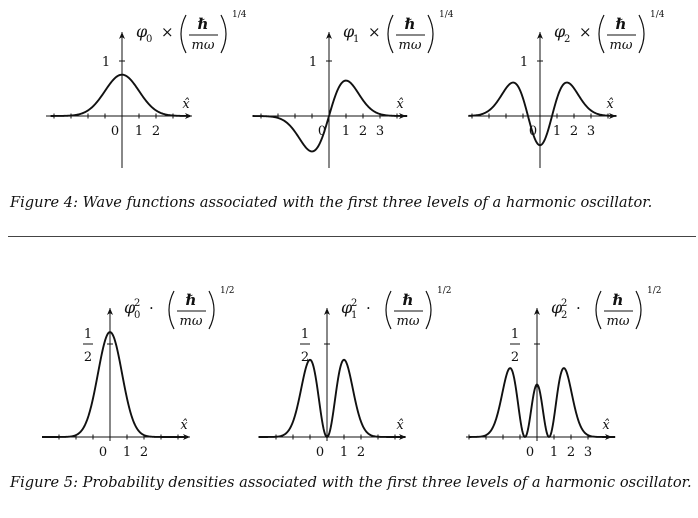 The image size is (698, 518). I want to click on fig5-panel1-x-axis-label: x̂, so click(400, 425).